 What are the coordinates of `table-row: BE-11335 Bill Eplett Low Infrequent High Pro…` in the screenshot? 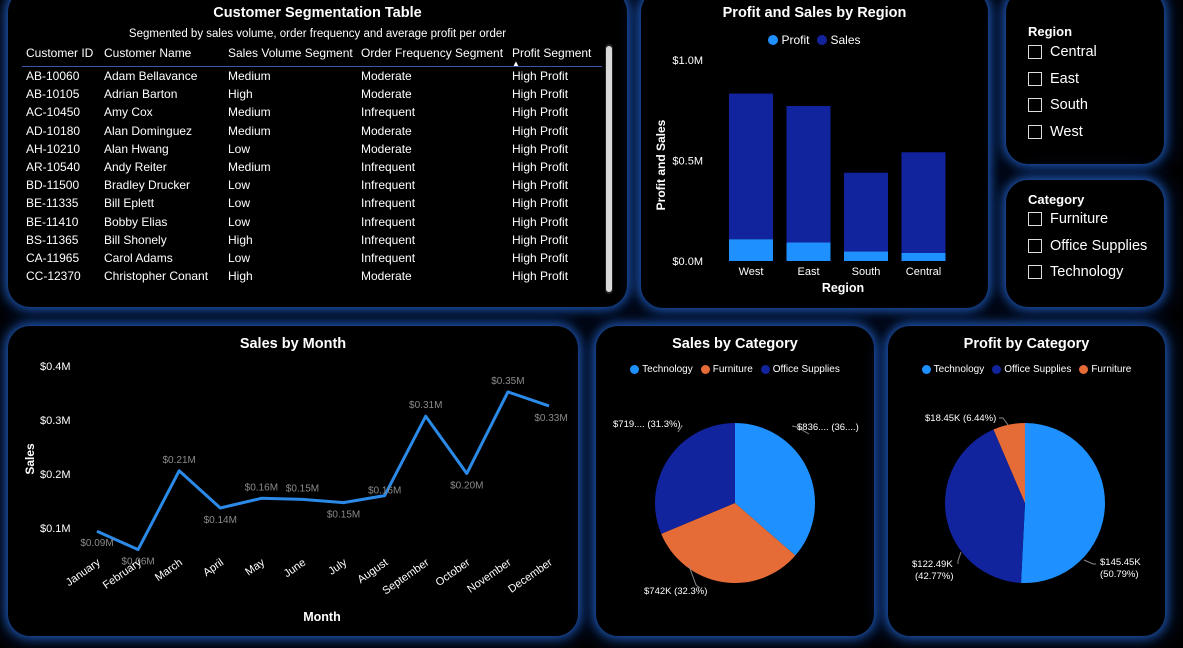 It's located at (312, 203).